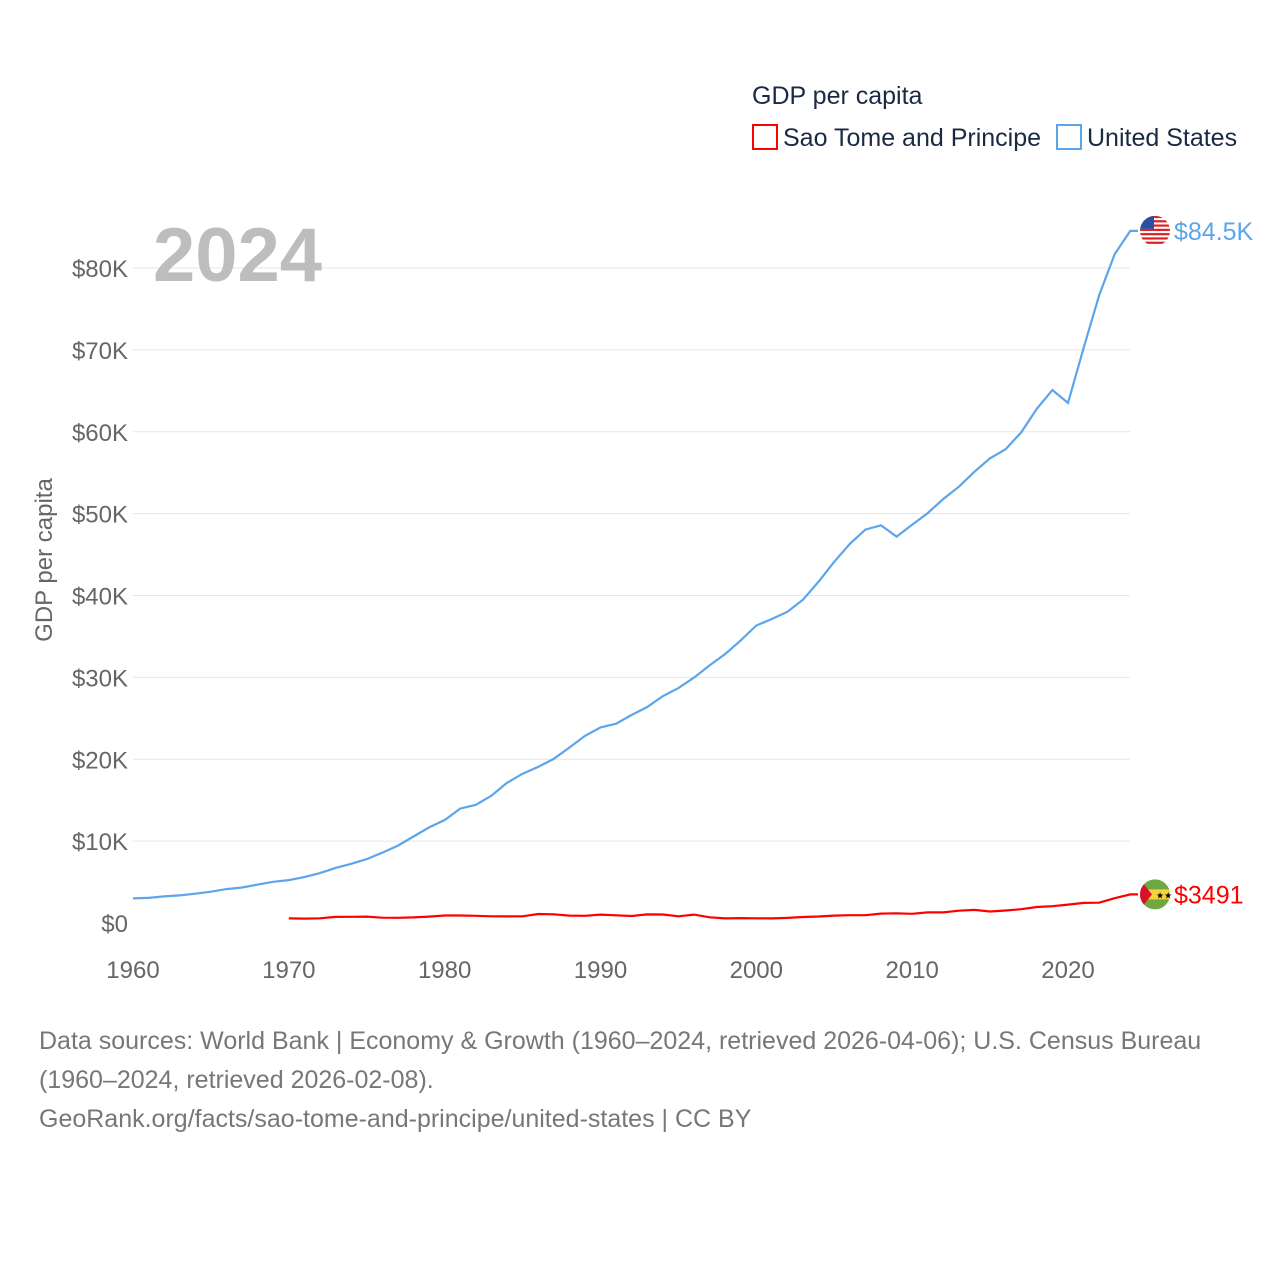 The height and width of the screenshot is (1280, 1280). I want to click on y-tick-label: $60K, so click(100, 433).